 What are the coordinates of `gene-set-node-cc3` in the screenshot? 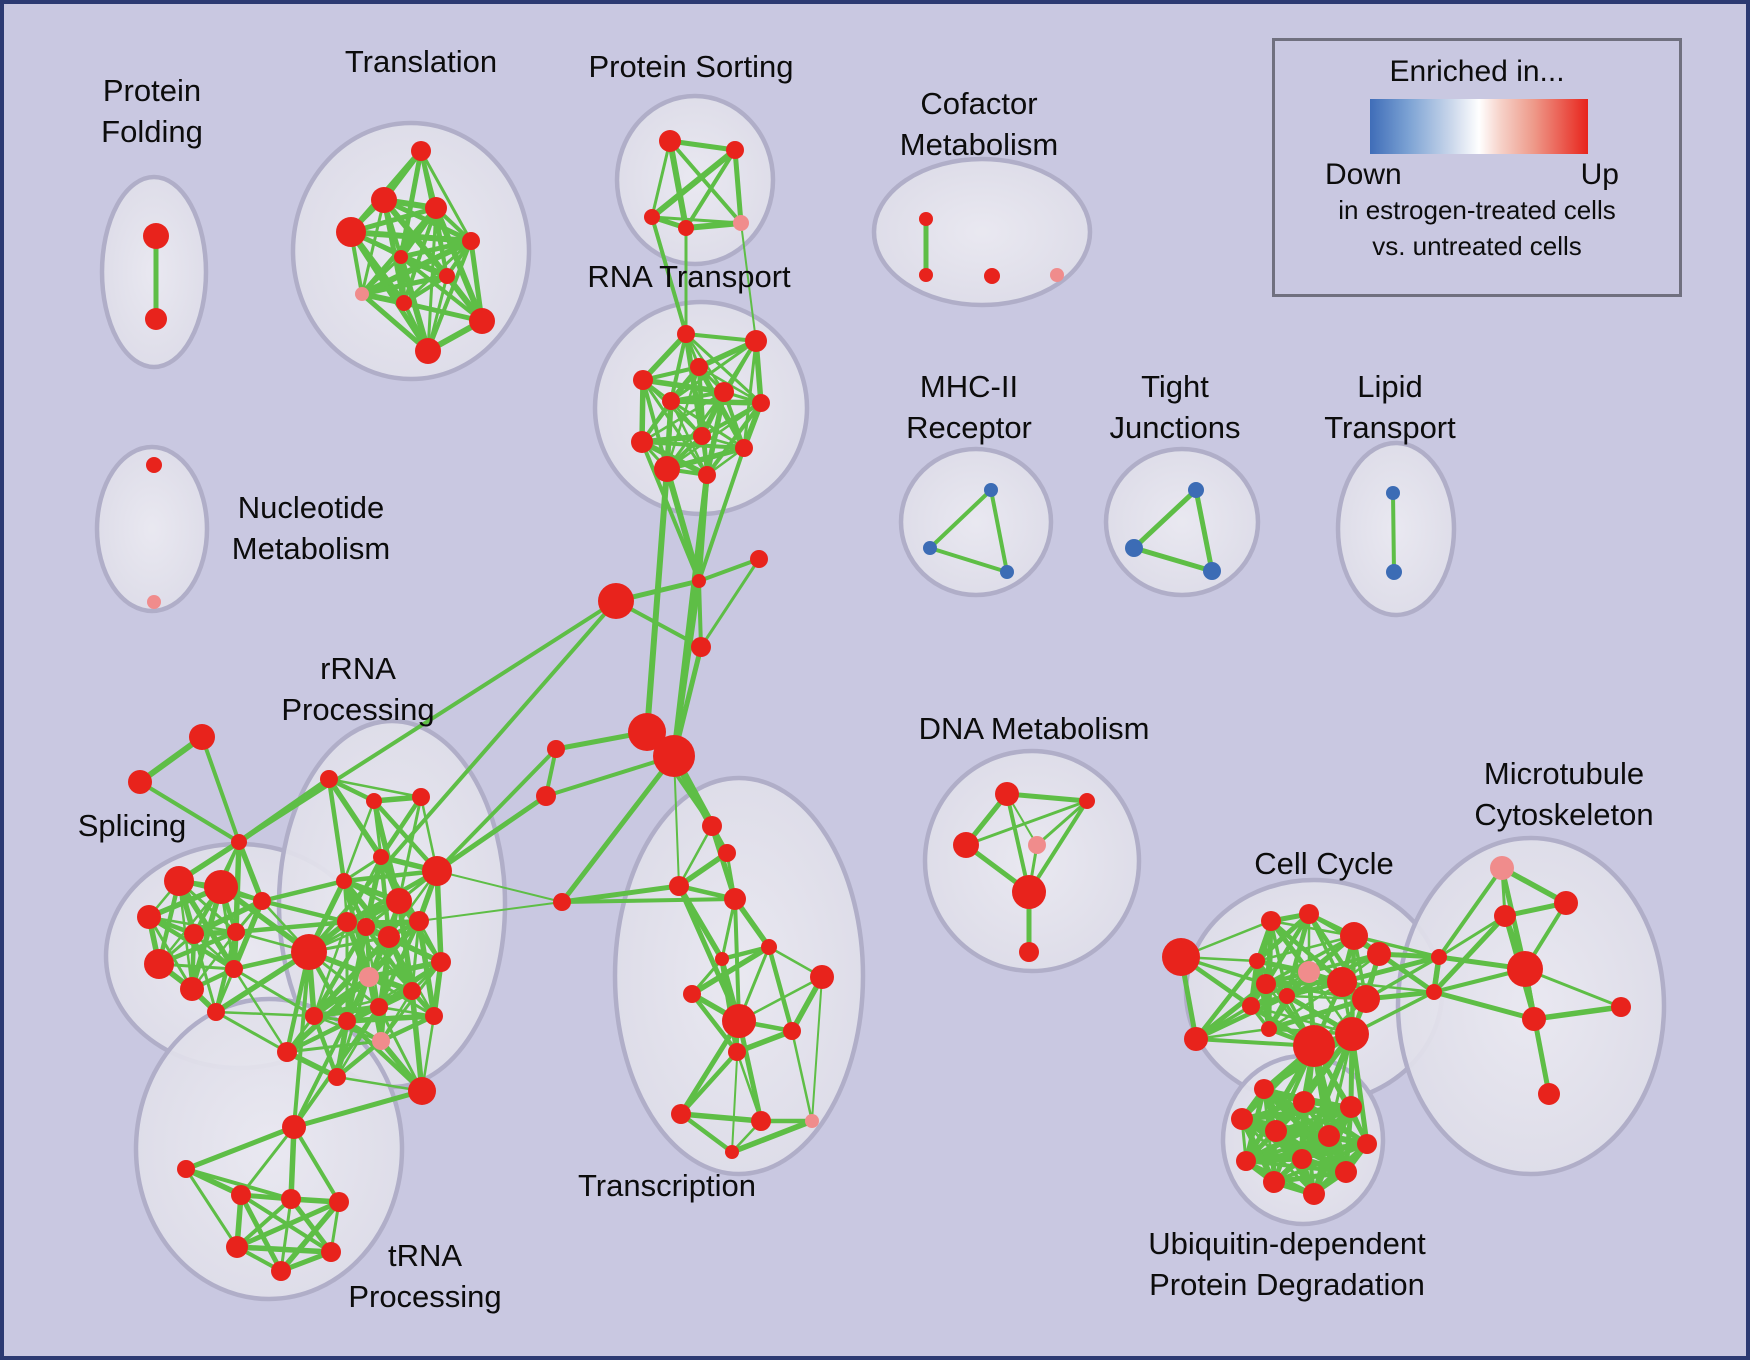 It's located at (1354, 936).